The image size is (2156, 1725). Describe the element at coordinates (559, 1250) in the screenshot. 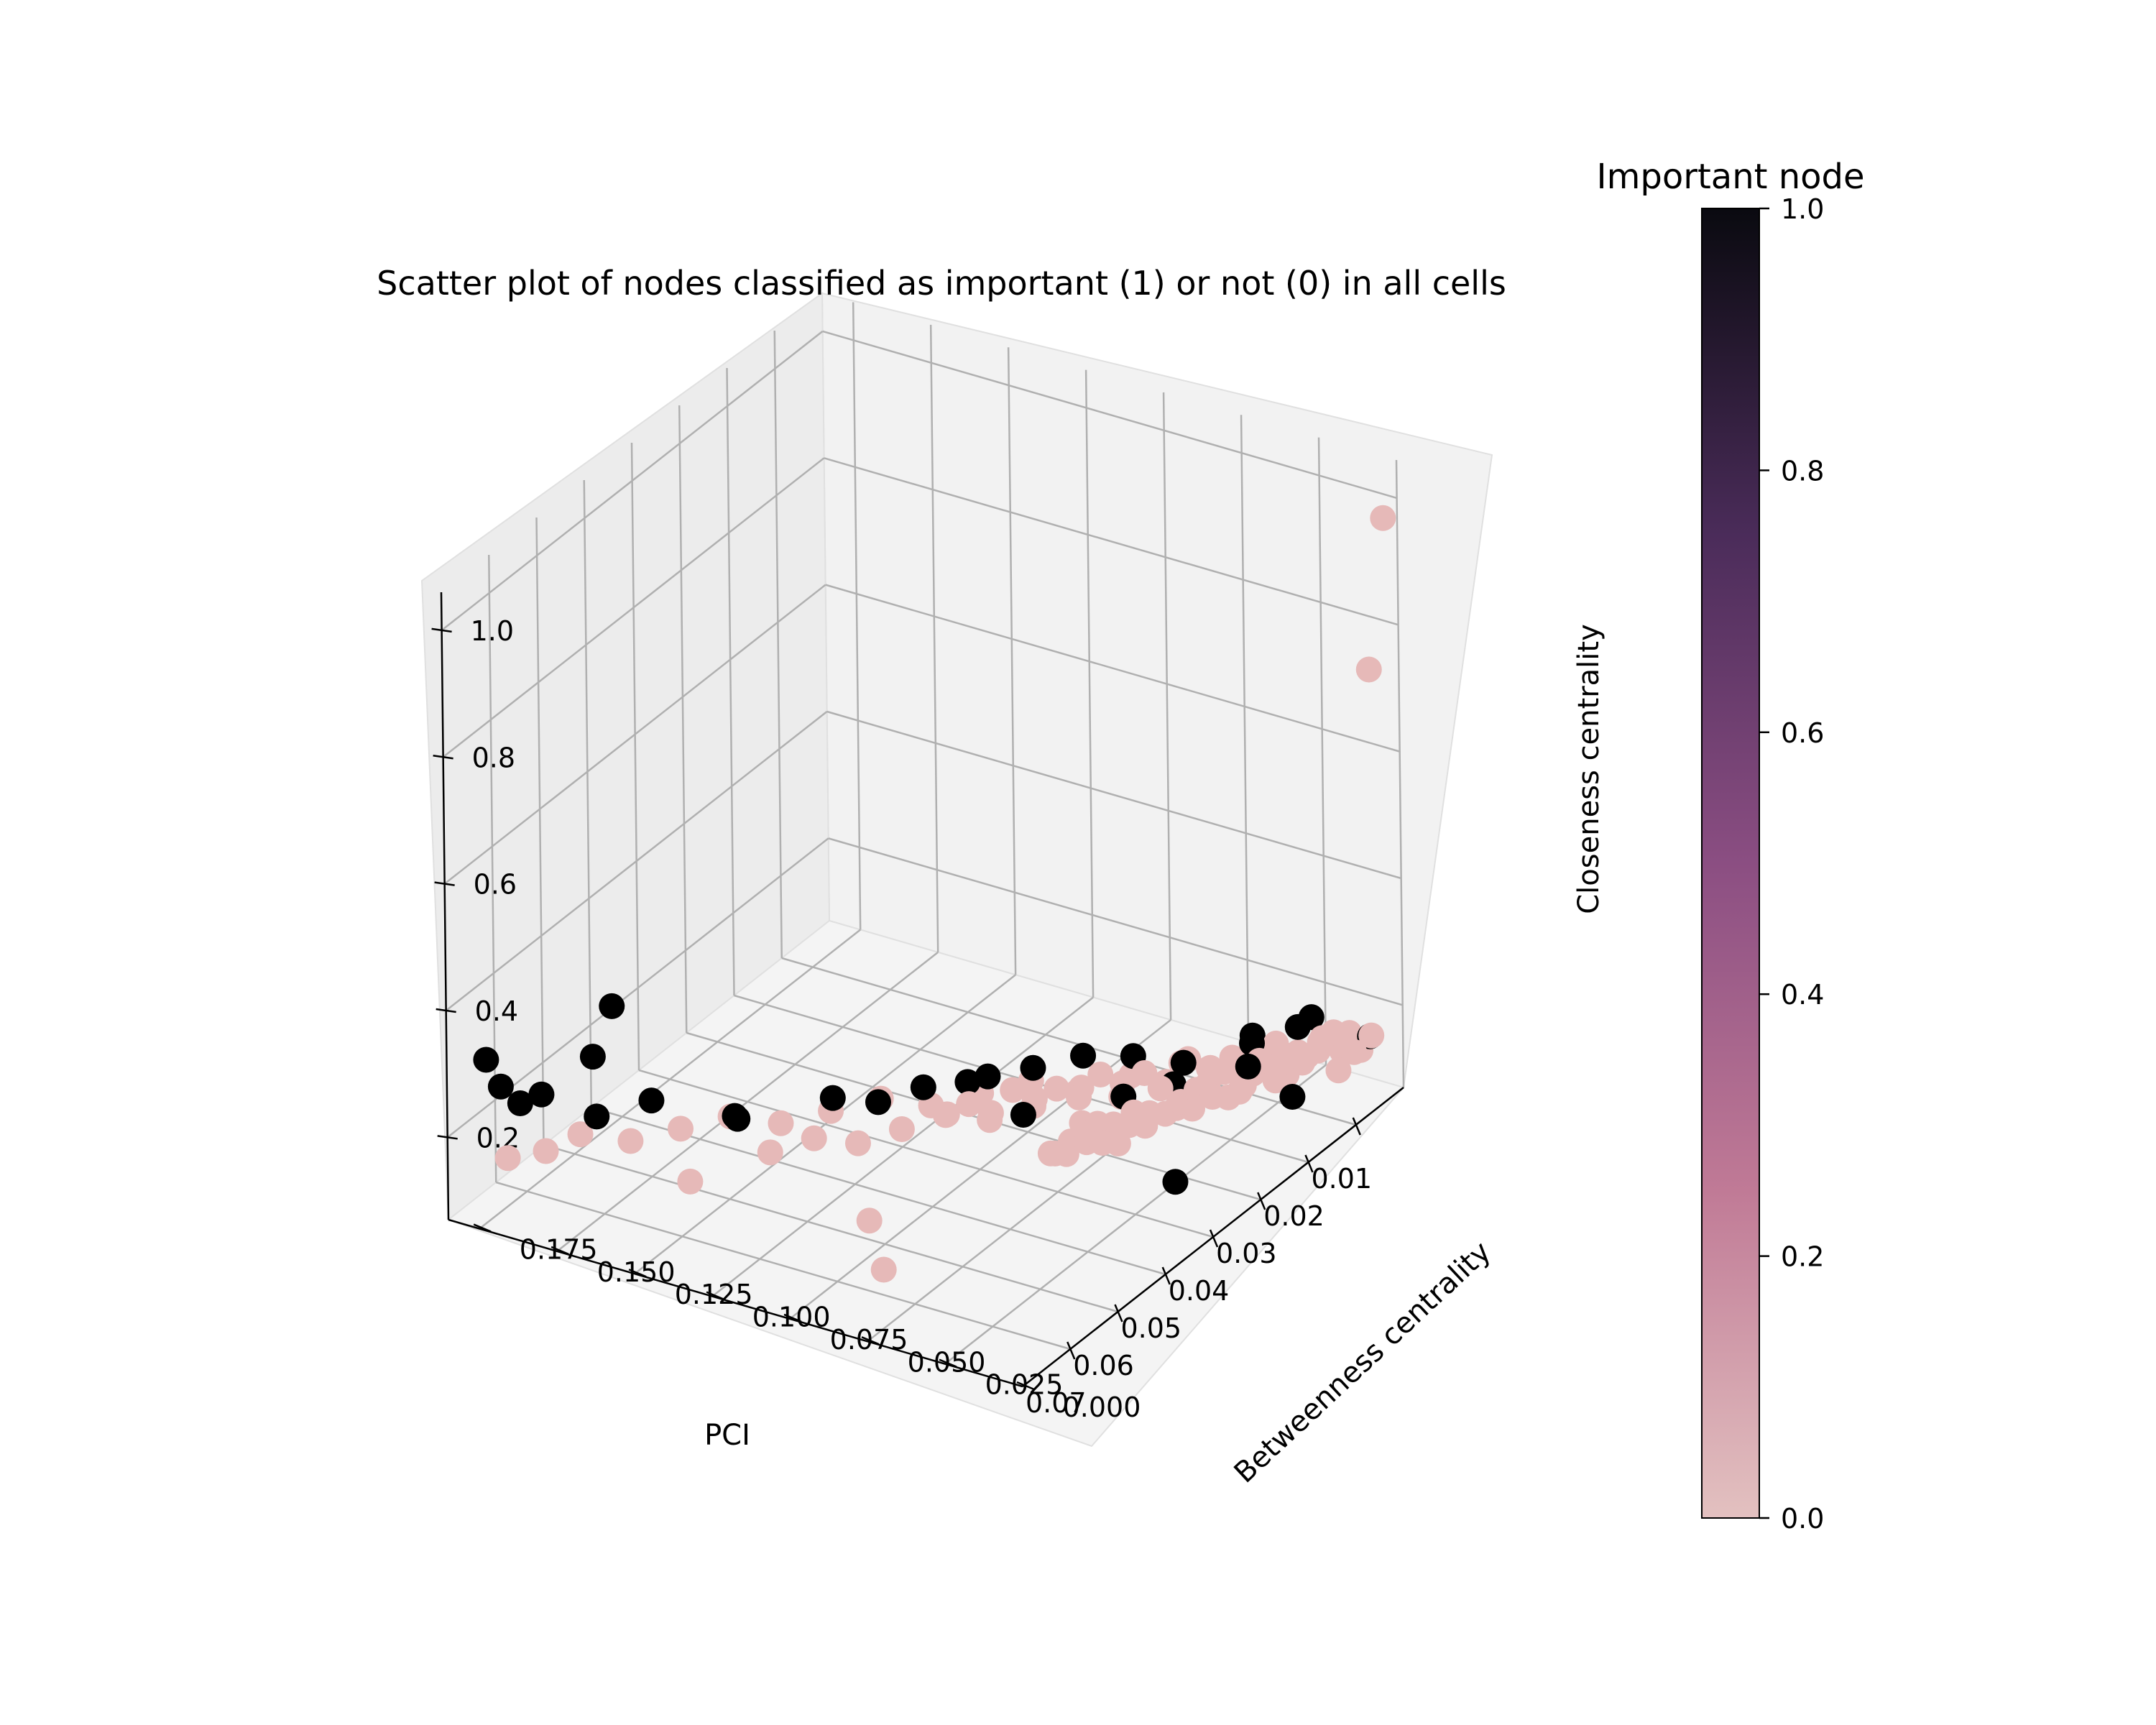

I see `y-tick-label: 0.175` at that location.